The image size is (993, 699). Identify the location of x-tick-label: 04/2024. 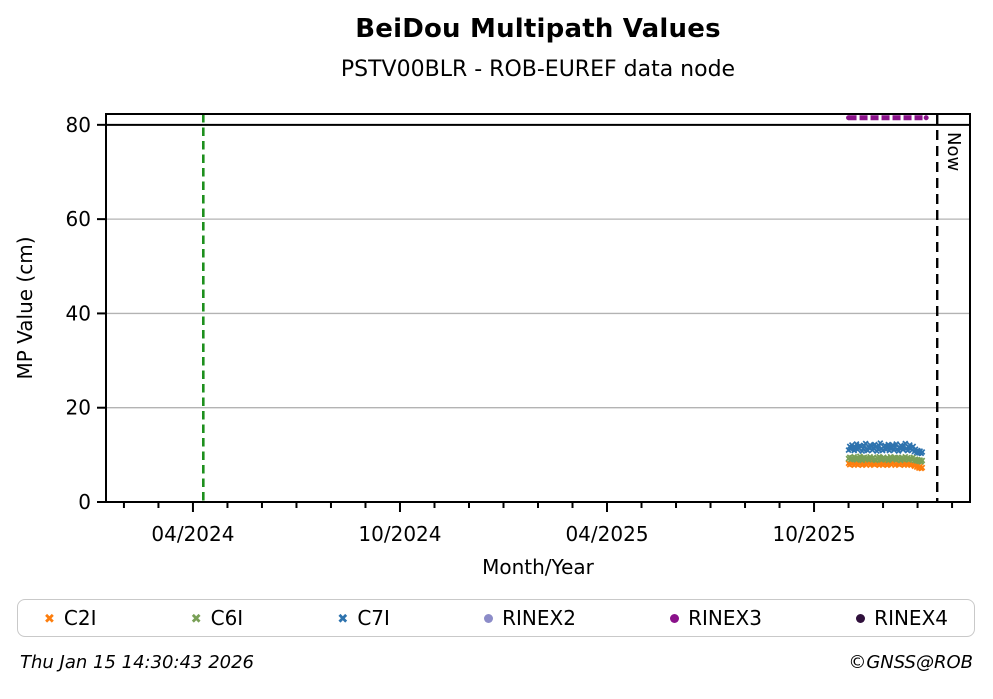
(192, 534).